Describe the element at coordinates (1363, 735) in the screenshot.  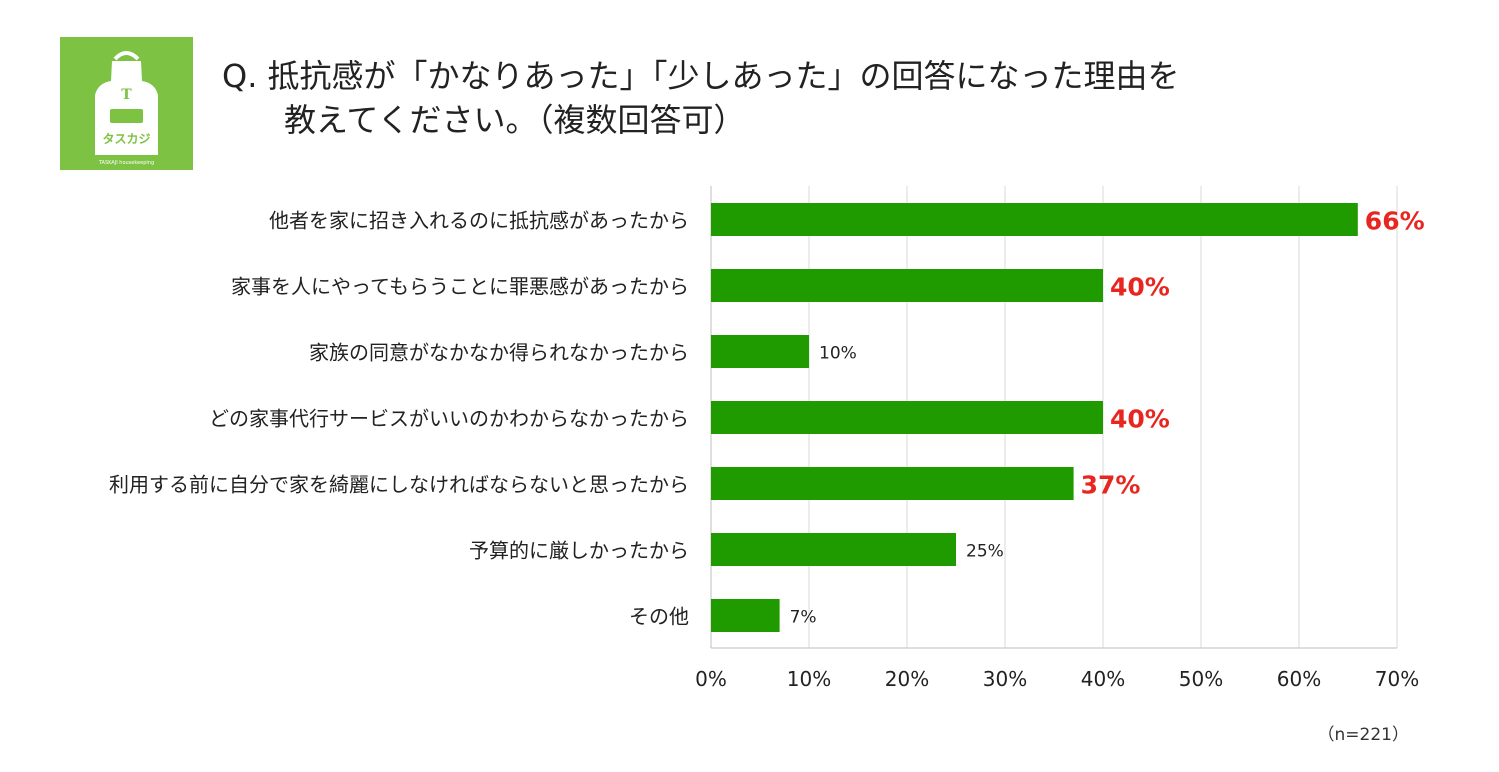
I see `sample-size-note: （n=221）` at that location.